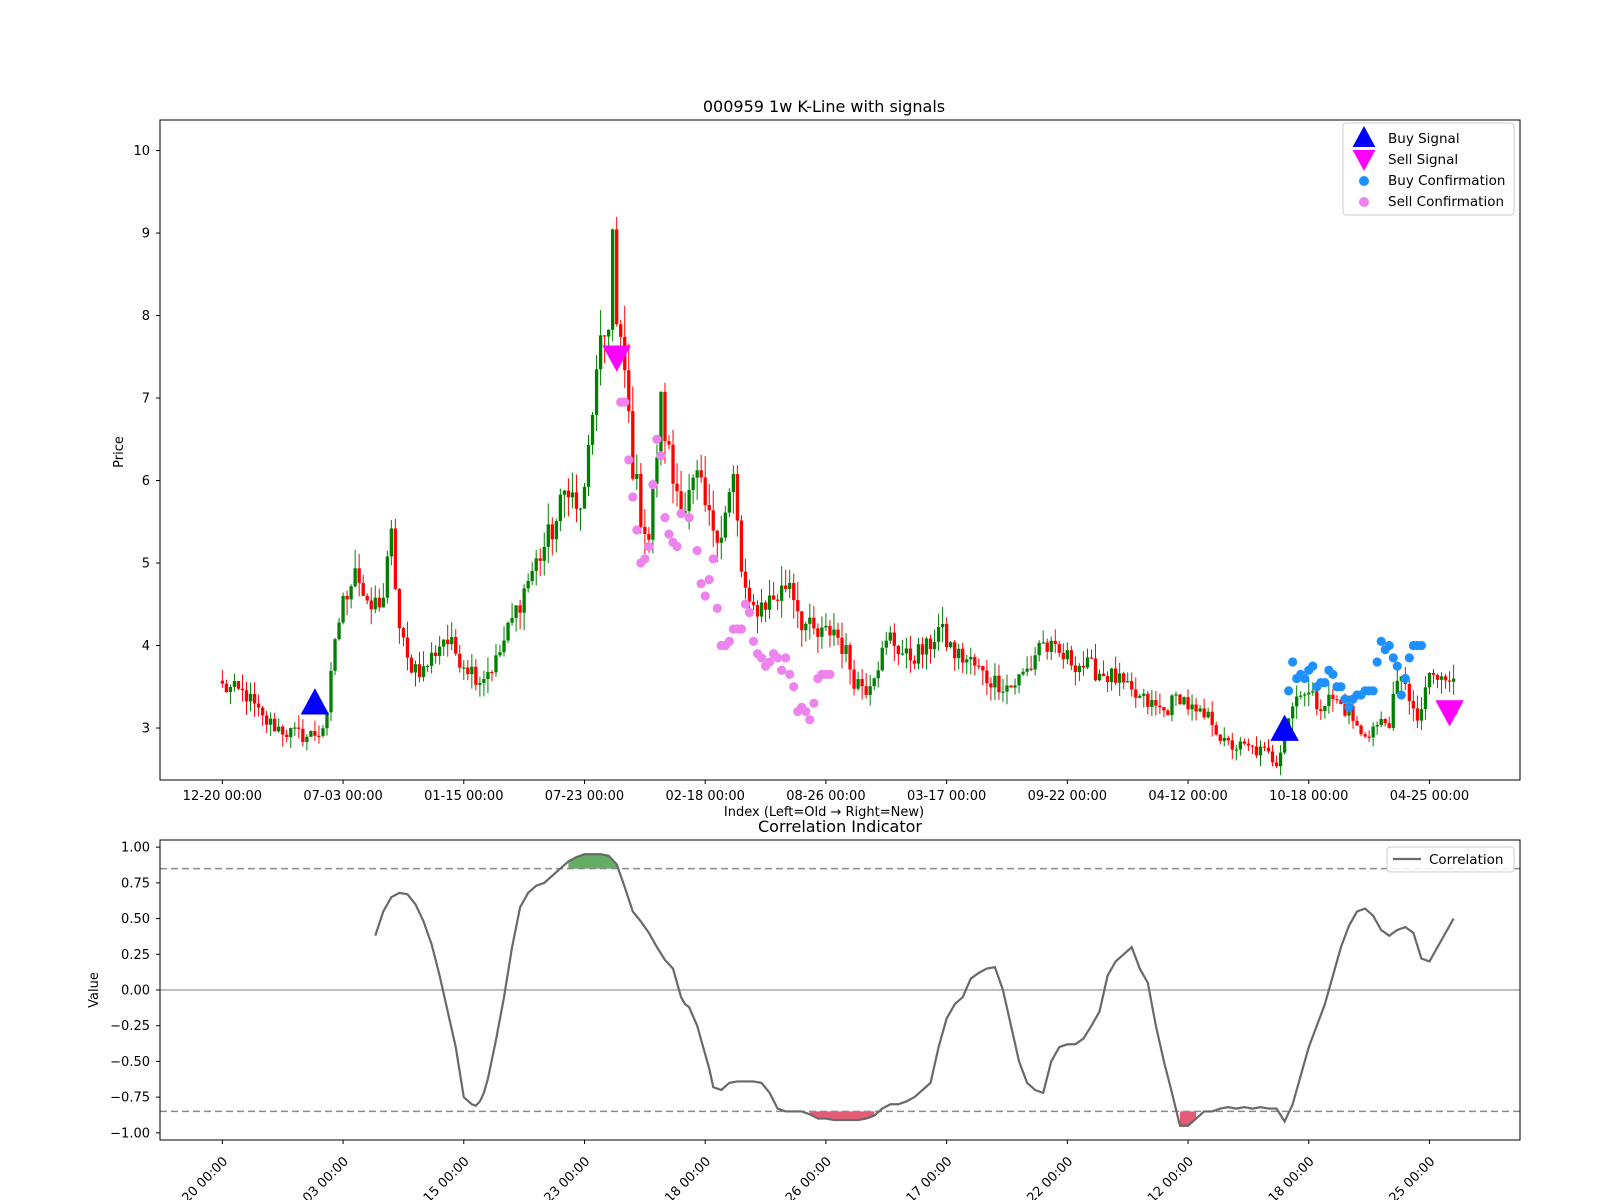  I want to click on kline-xlabel: Index (Left=Old → Right=New), so click(824, 812).